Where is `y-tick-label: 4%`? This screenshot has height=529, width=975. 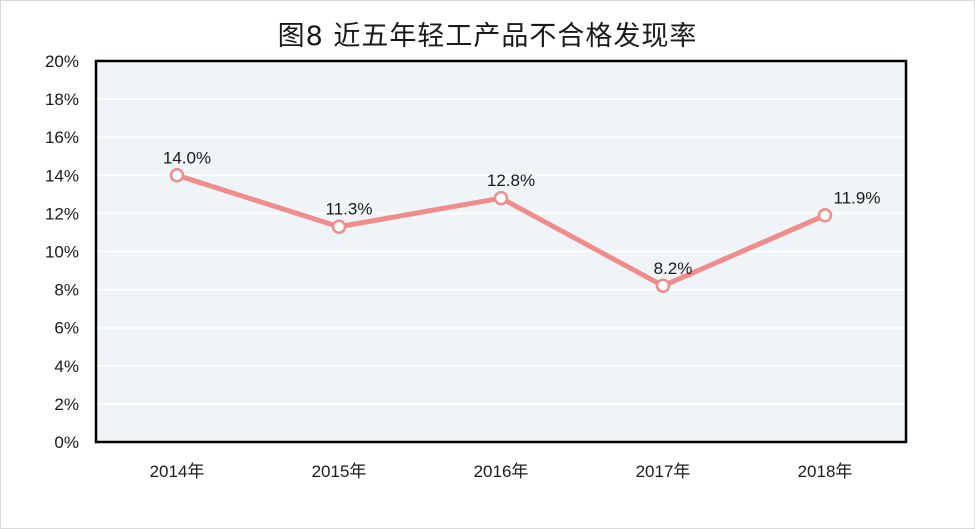 y-tick-label: 4% is located at coordinates (66, 366).